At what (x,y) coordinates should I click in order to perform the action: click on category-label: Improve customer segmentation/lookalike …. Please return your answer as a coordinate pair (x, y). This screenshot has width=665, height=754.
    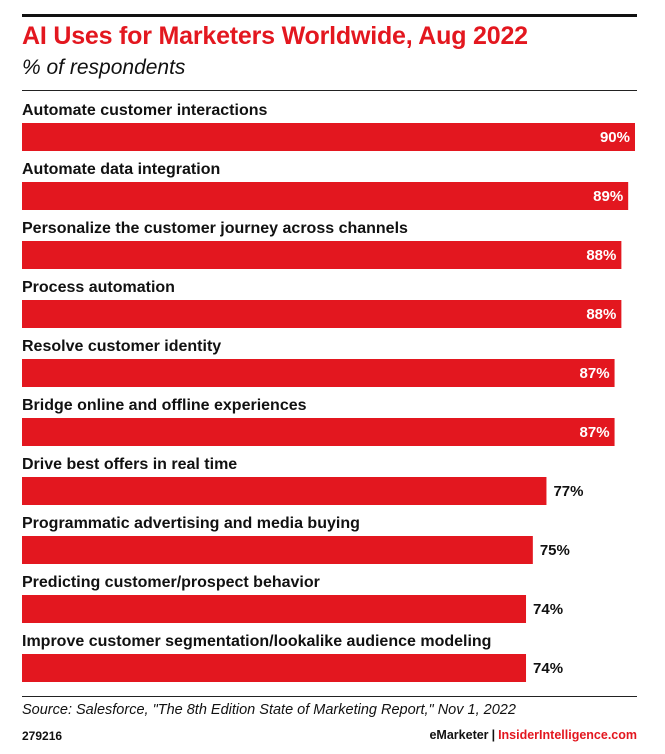
    Looking at the image, I should click on (256, 641).